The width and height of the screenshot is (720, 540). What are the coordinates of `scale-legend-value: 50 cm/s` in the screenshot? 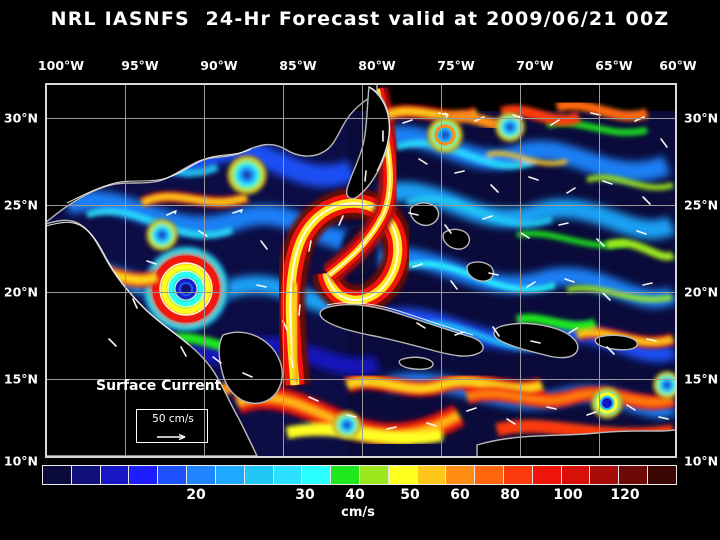 It's located at (173, 419).